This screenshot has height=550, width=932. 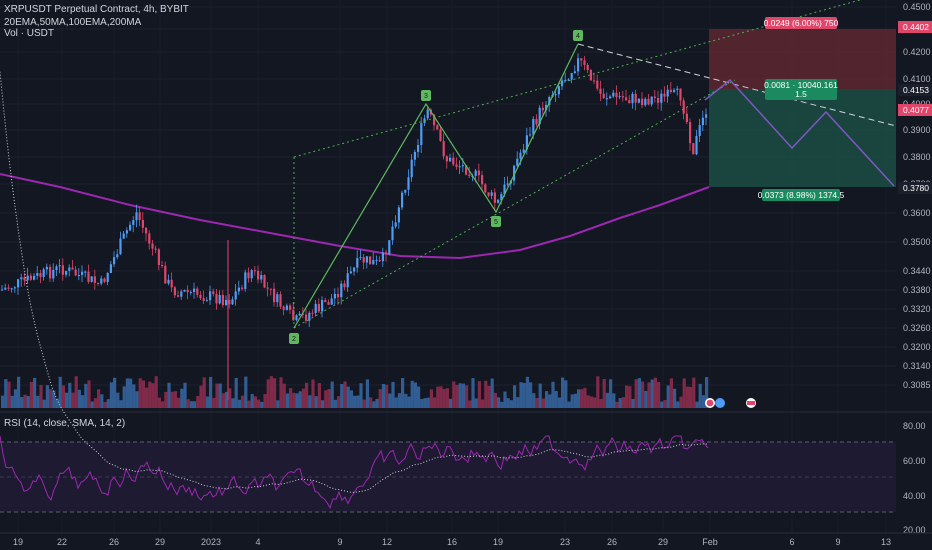 What do you see at coordinates (915, 90) in the screenshot?
I see `price-tag-current: 0.4153` at bounding box center [915, 90].